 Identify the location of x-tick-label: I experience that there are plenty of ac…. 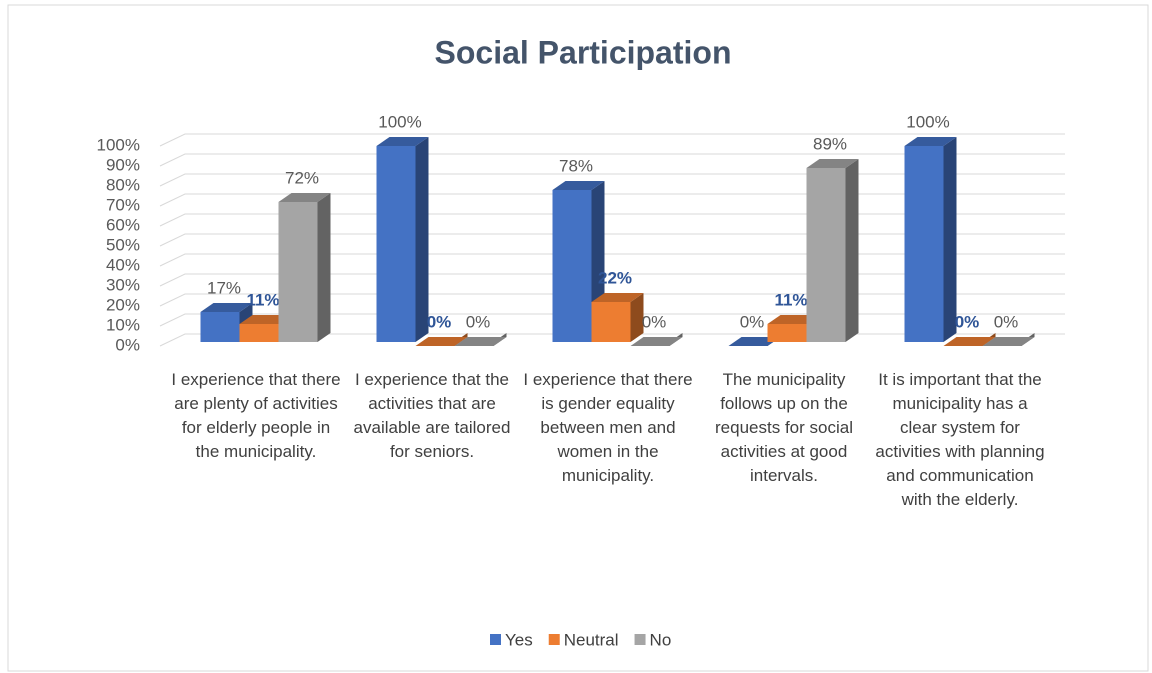
(256, 415).